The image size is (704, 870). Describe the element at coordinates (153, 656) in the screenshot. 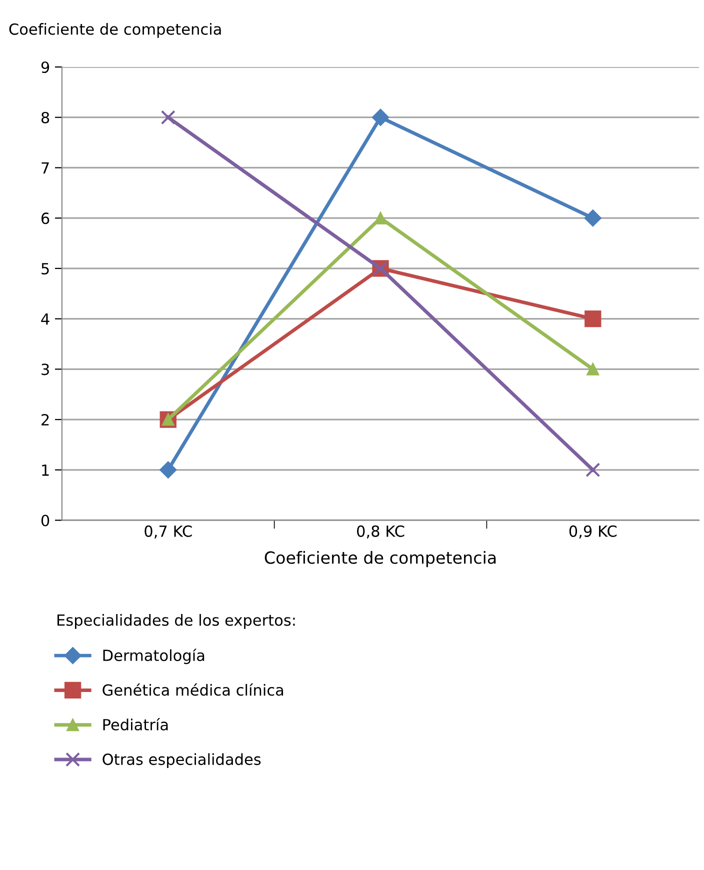

I see `legend-label: Dermatología` at that location.